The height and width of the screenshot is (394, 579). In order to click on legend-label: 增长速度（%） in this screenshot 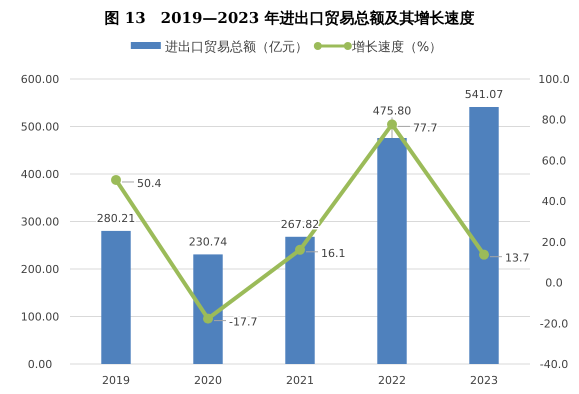, I will do `click(396, 47)`.